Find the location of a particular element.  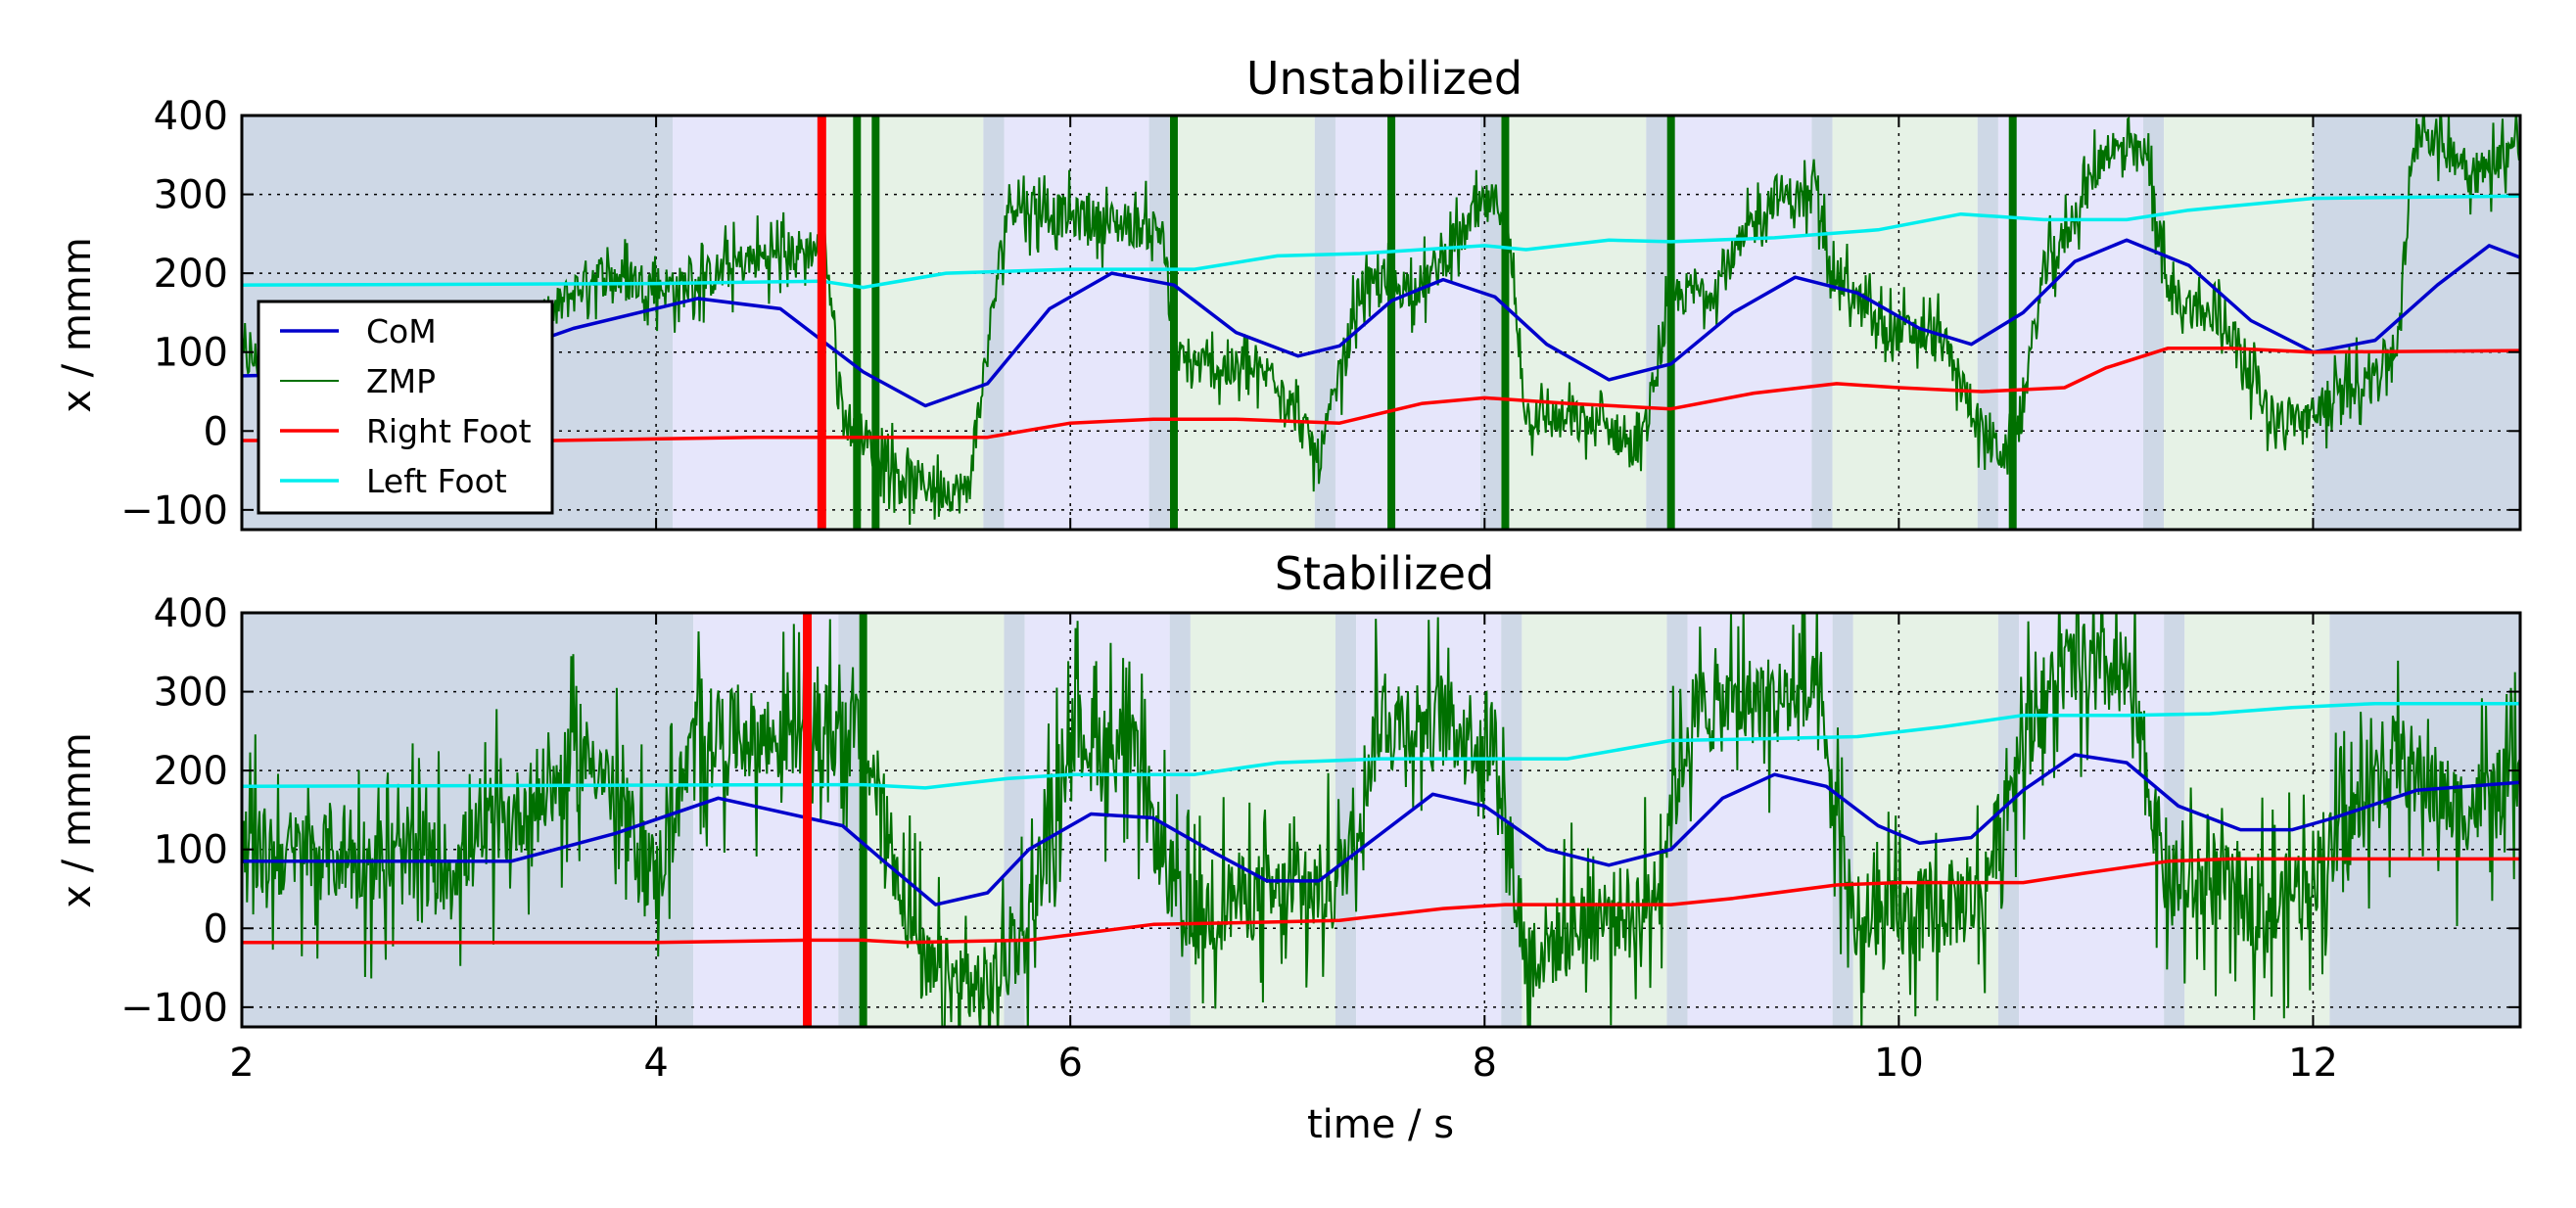

stabilized-title: Stabilized is located at coordinates (1385, 574).